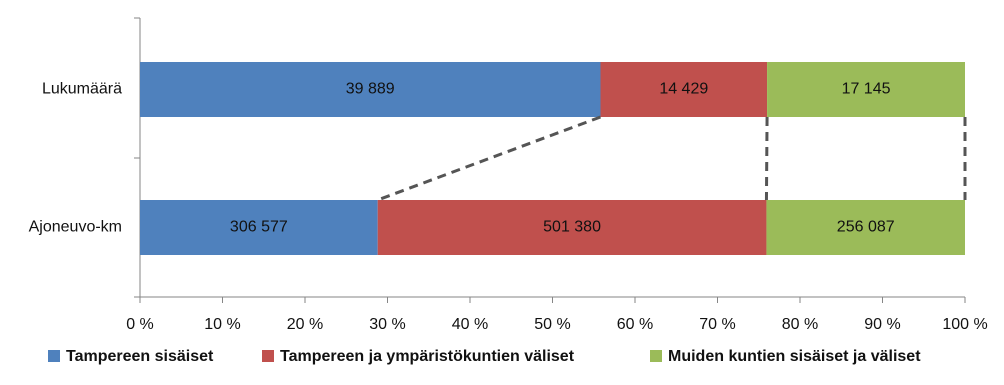  I want to click on data-label: 501 380, so click(572, 227).